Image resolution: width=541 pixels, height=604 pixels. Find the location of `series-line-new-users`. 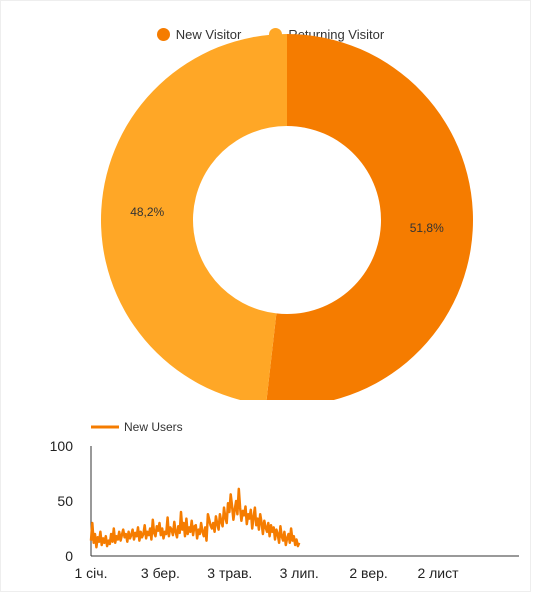

series-line-new-users is located at coordinates (195, 518).